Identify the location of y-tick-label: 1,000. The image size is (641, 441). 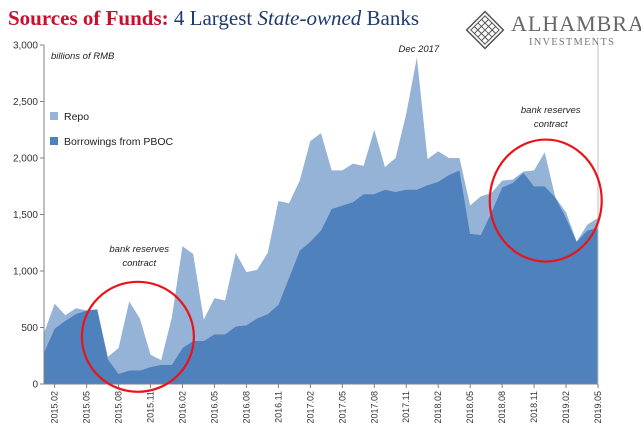
(25, 272).